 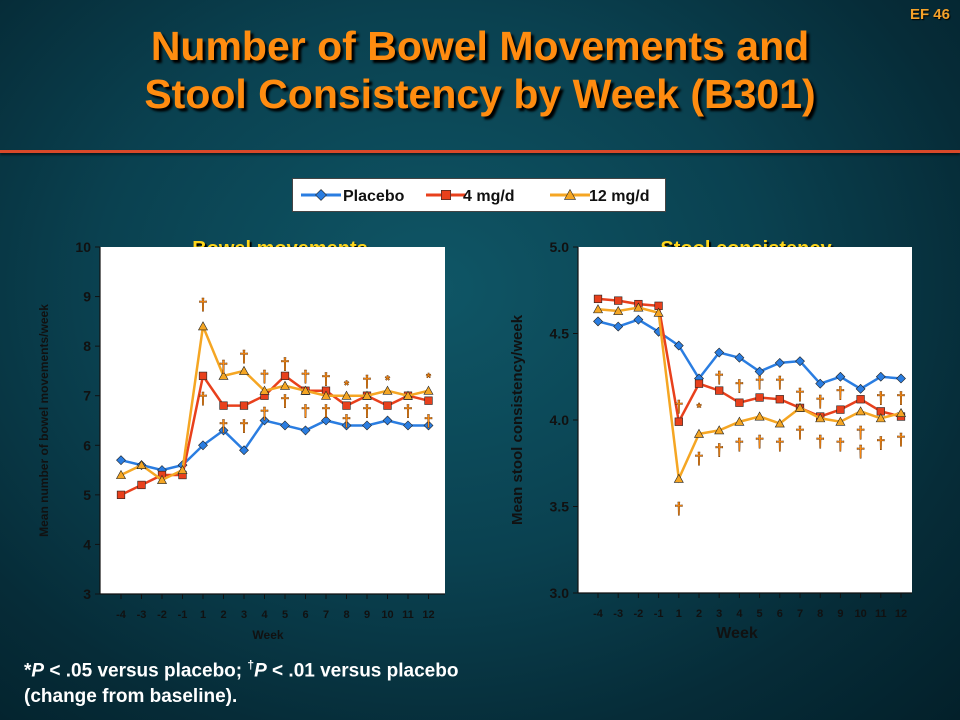 What do you see at coordinates (87, 346) in the screenshot?
I see `y-tick-label: 8` at bounding box center [87, 346].